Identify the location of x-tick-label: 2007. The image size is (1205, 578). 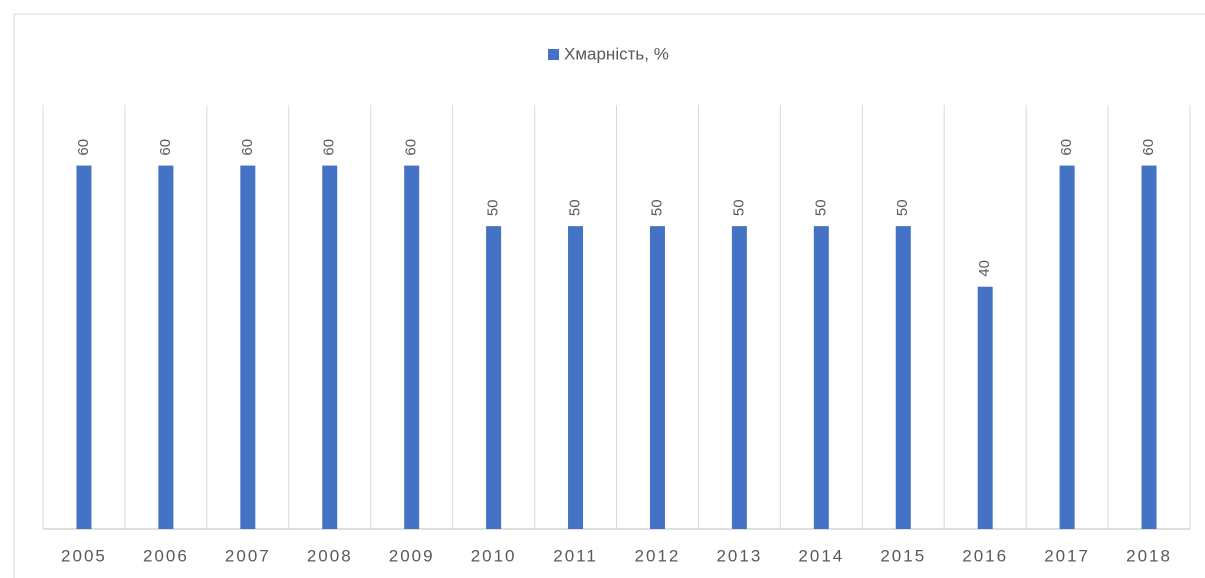
(248, 555).